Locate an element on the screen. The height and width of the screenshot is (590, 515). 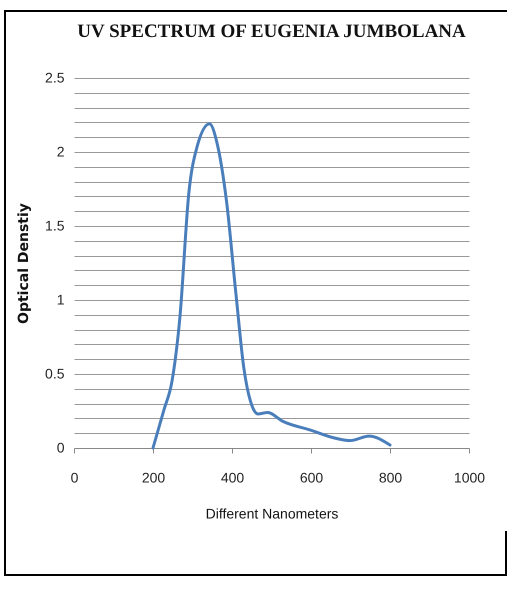
x-tick-label: 800 is located at coordinates (390, 478).